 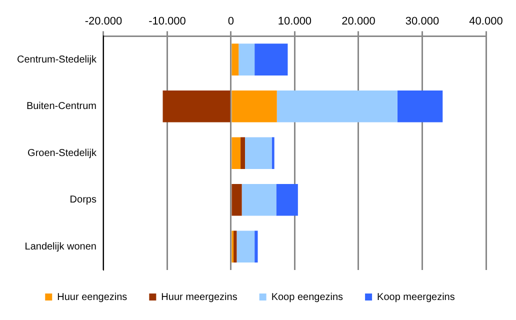 What do you see at coordinates (92, 297) in the screenshot?
I see `legend-label: Huur eengezins` at bounding box center [92, 297].